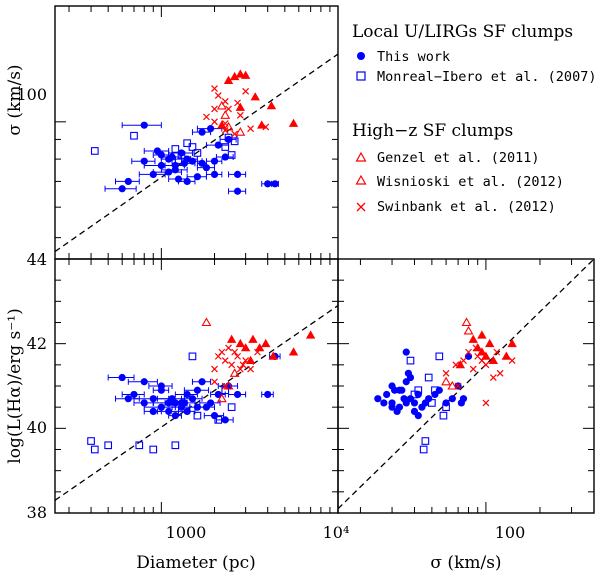 The image size is (600, 577). I want to click on bottom-y-tick-44: 44, so click(37, 259).